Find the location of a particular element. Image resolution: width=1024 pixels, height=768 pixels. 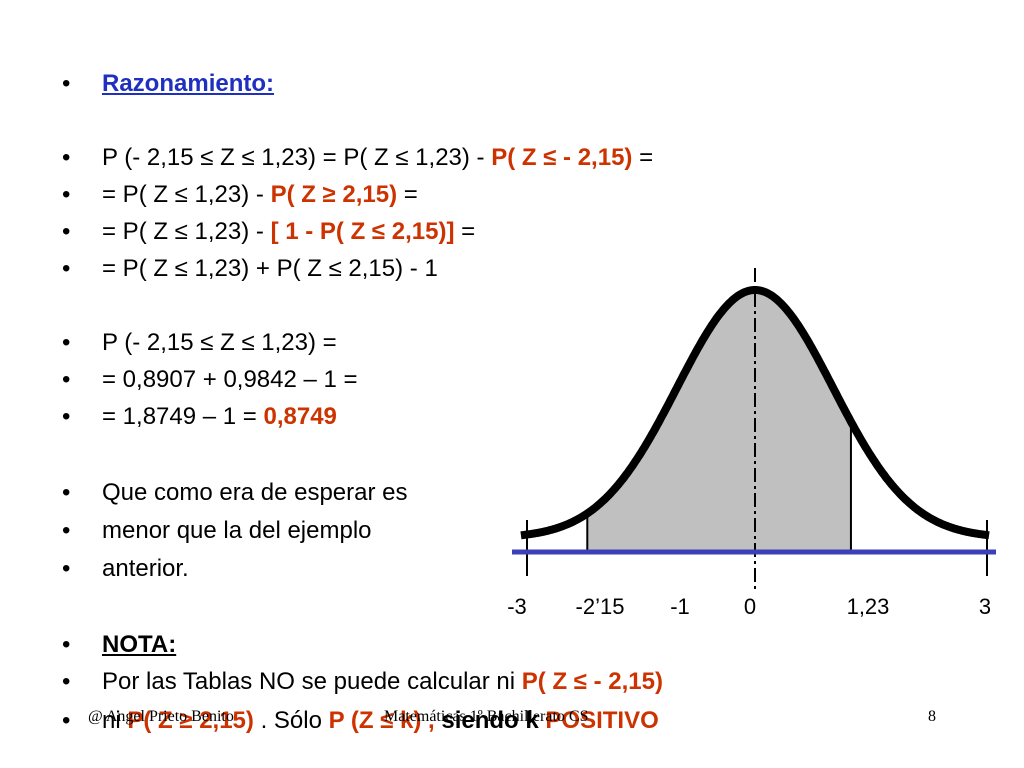

tick-label: 3 is located at coordinates (985, 606).